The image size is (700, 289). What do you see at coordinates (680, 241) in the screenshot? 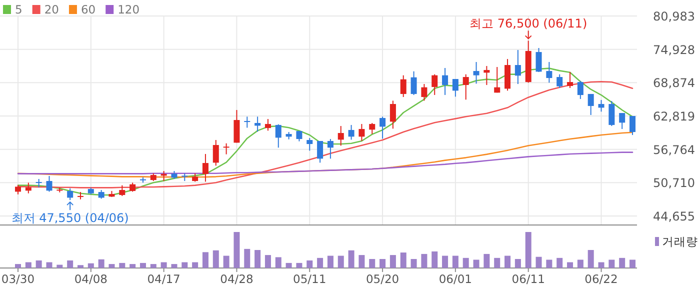
I see `legend-label: 거래량` at bounding box center [680, 241].